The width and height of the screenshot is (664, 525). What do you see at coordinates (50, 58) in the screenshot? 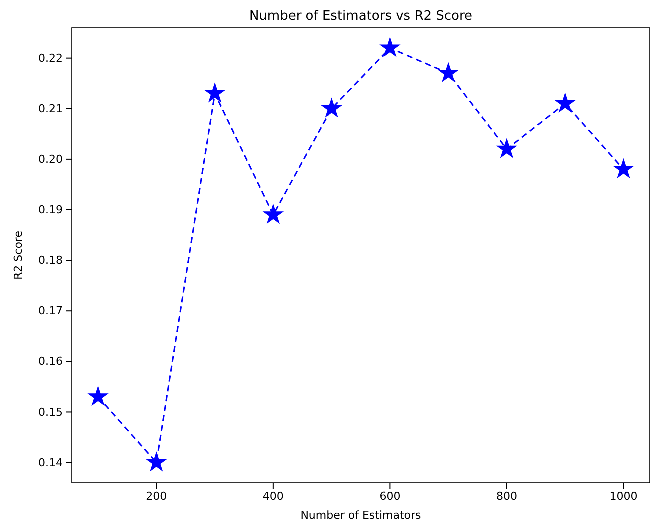
I see `y-tick-label: 0.22` at bounding box center [50, 58].